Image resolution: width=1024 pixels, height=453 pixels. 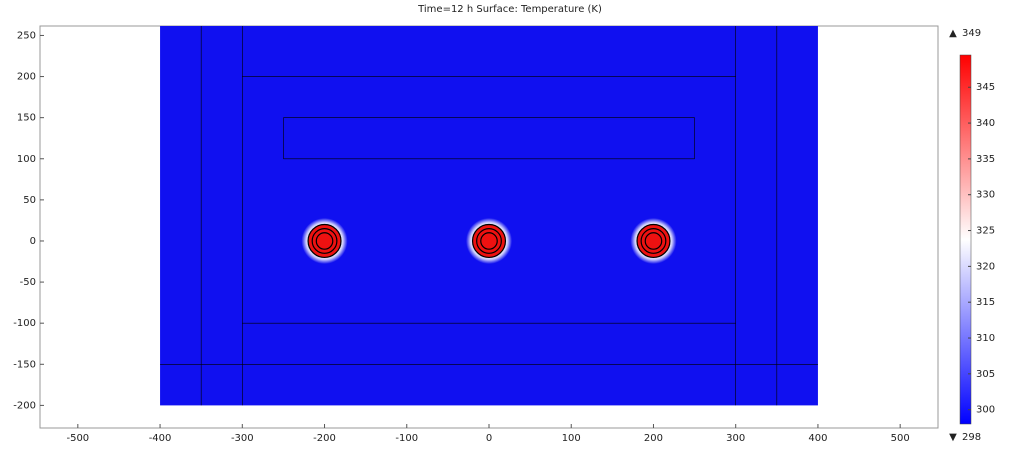 I want to click on max-label: 349, so click(x=971, y=33).